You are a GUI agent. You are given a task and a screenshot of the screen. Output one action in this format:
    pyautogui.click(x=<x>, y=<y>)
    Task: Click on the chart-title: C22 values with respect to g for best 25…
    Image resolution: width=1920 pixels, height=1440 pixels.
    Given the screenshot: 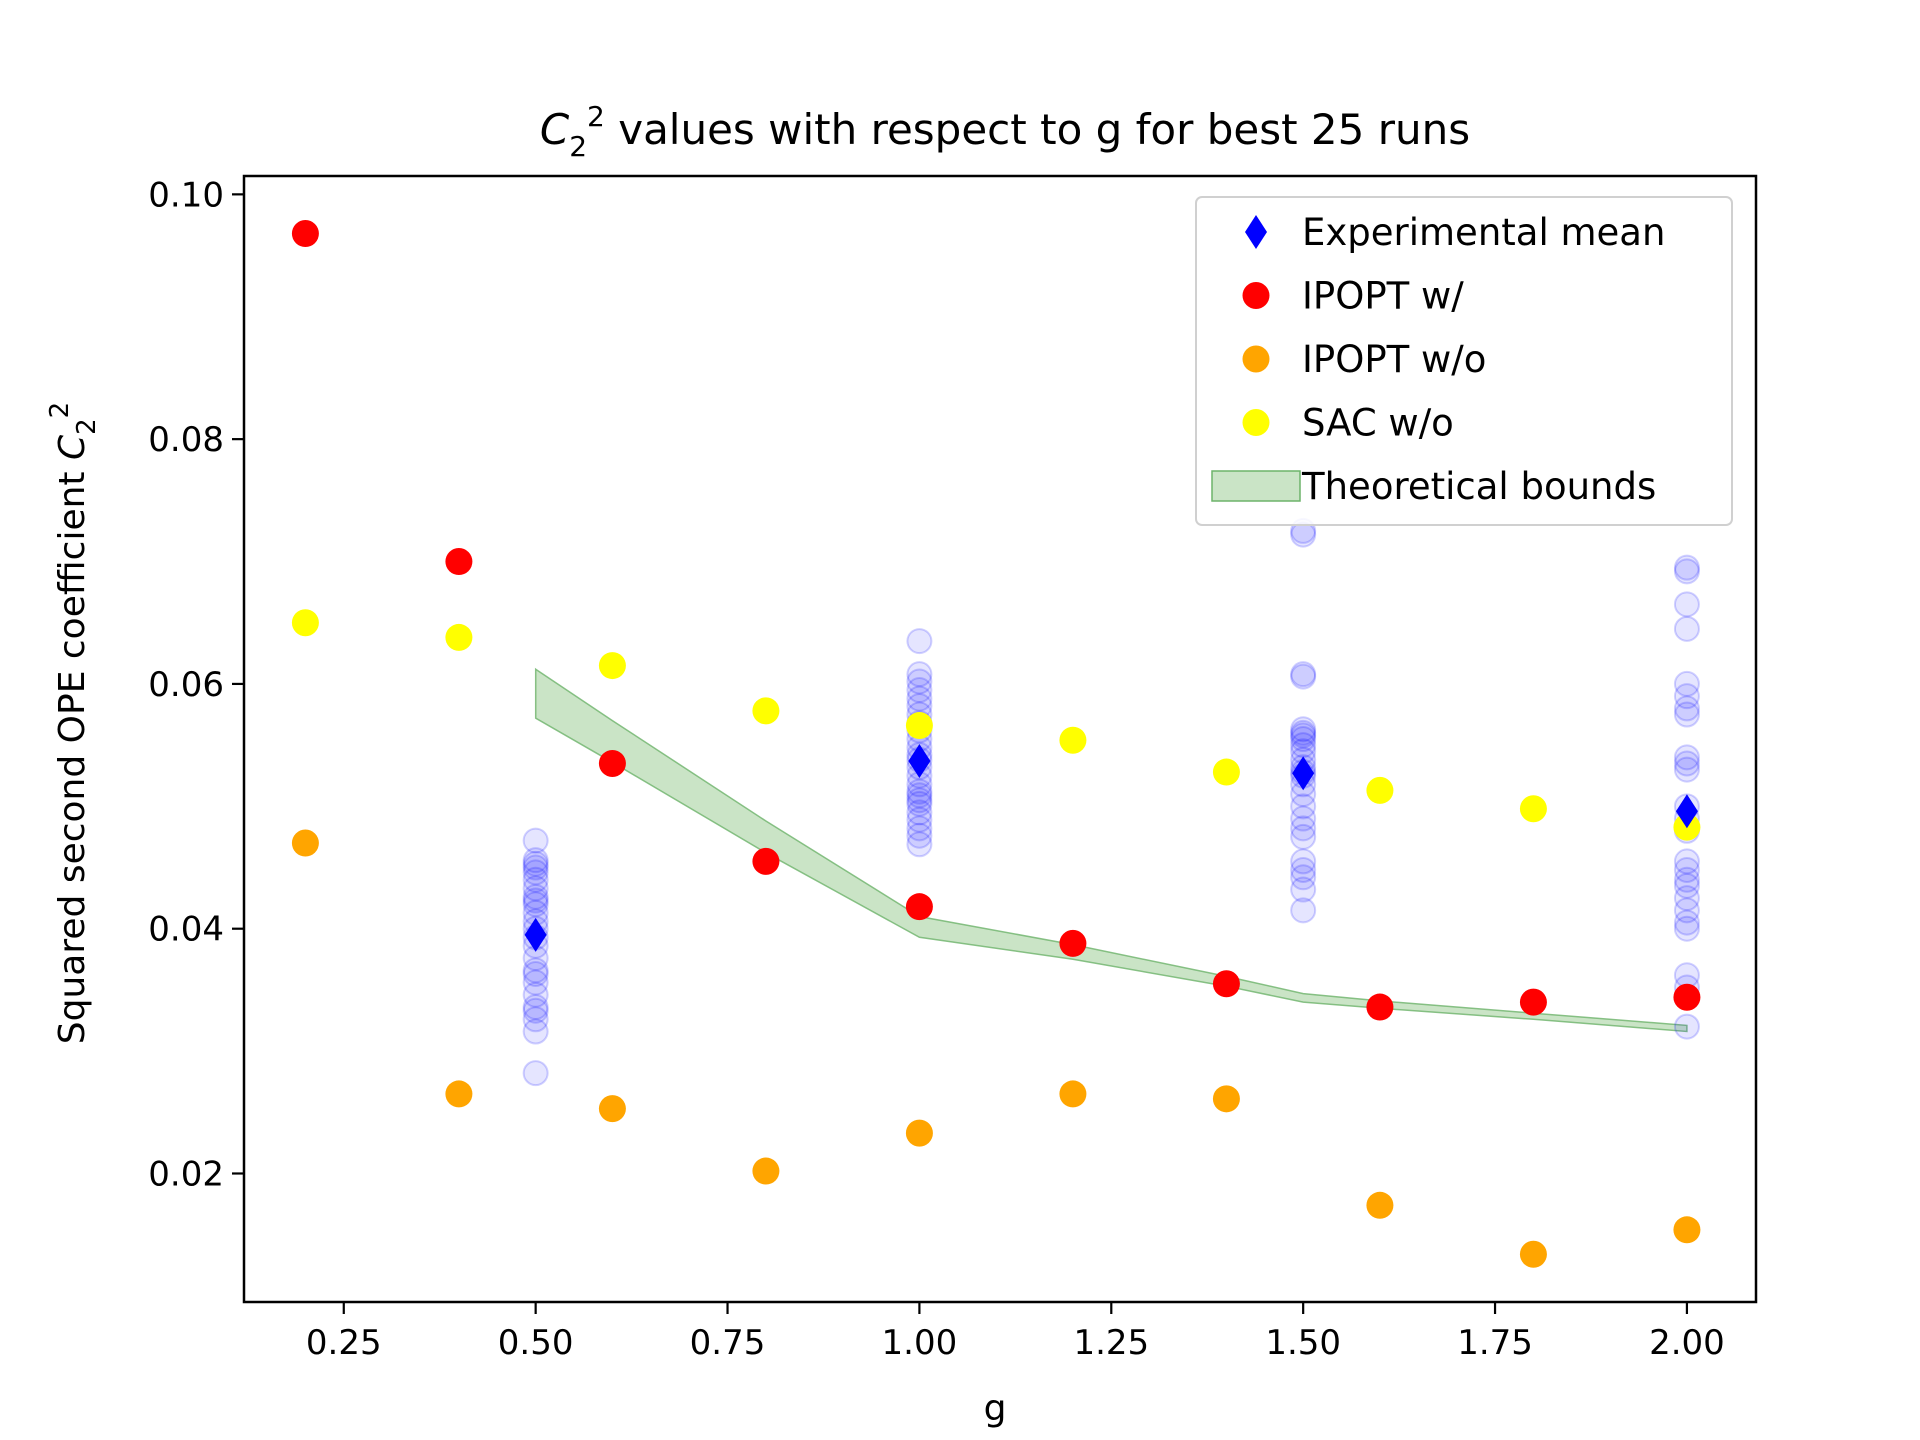 What is the action you would take?
    pyautogui.click(x=1005, y=131)
    